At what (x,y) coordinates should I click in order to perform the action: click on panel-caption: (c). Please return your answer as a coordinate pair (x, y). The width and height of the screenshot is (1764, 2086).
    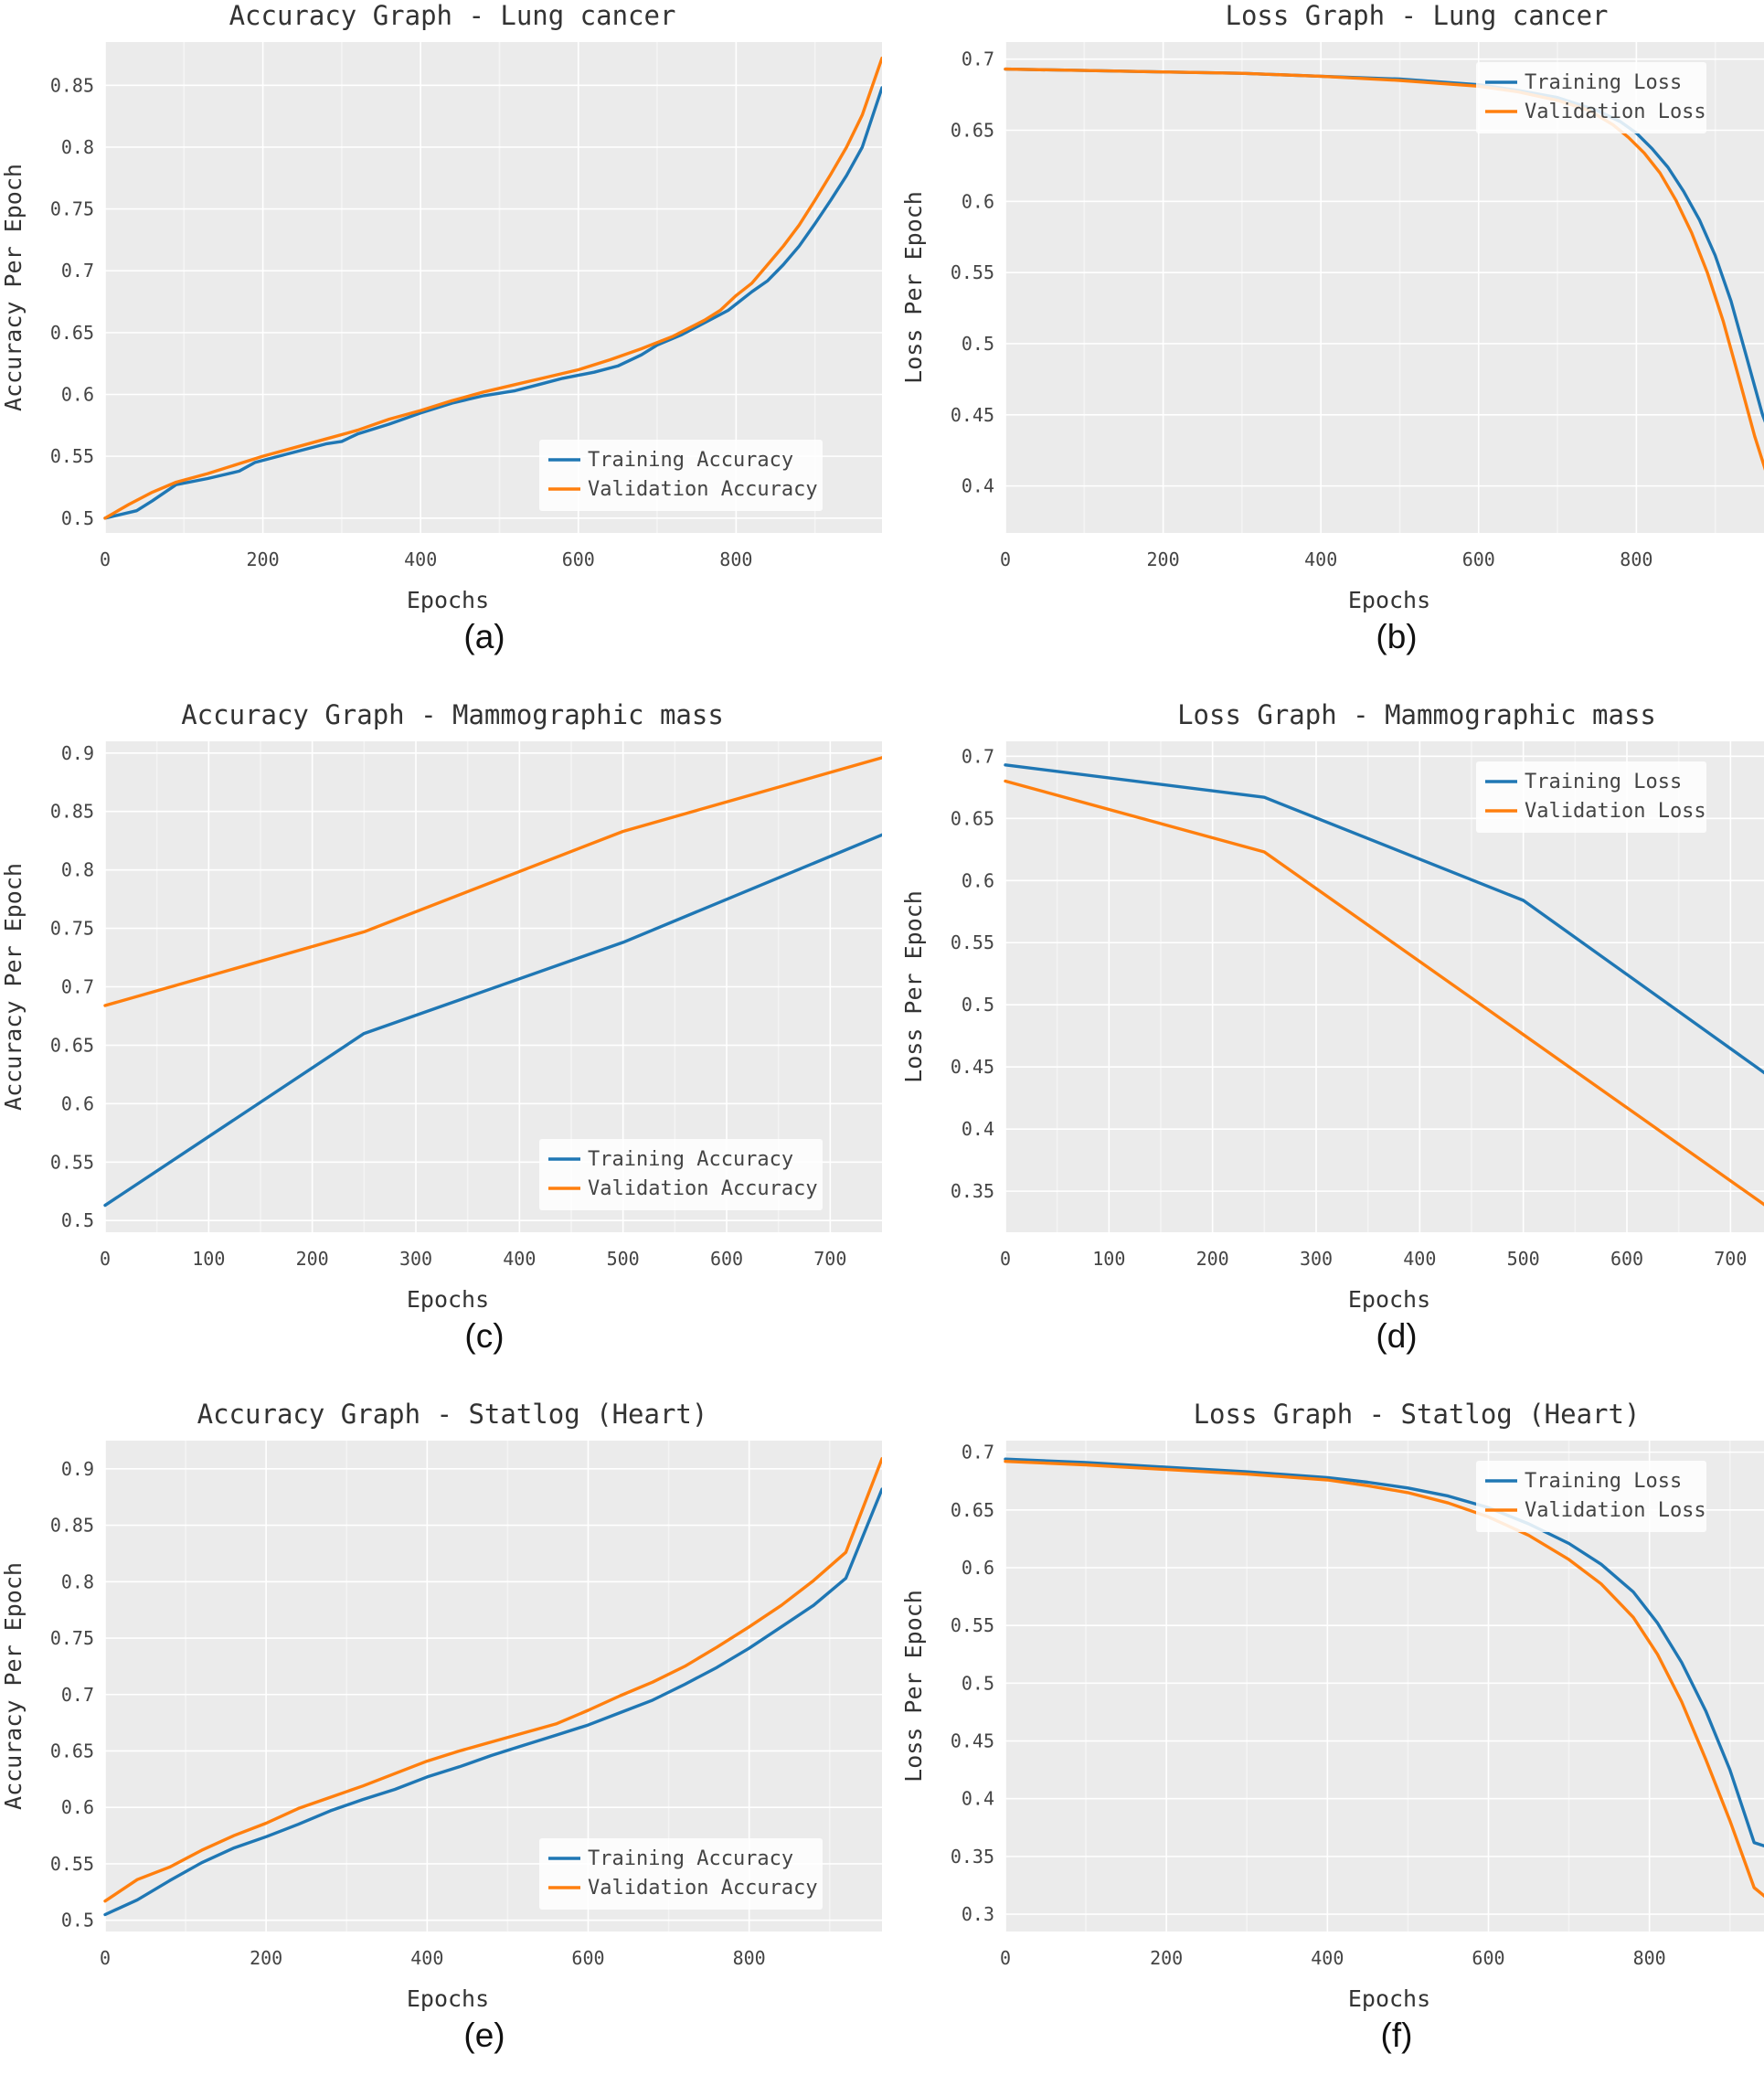
    Looking at the image, I should click on (484, 1336).